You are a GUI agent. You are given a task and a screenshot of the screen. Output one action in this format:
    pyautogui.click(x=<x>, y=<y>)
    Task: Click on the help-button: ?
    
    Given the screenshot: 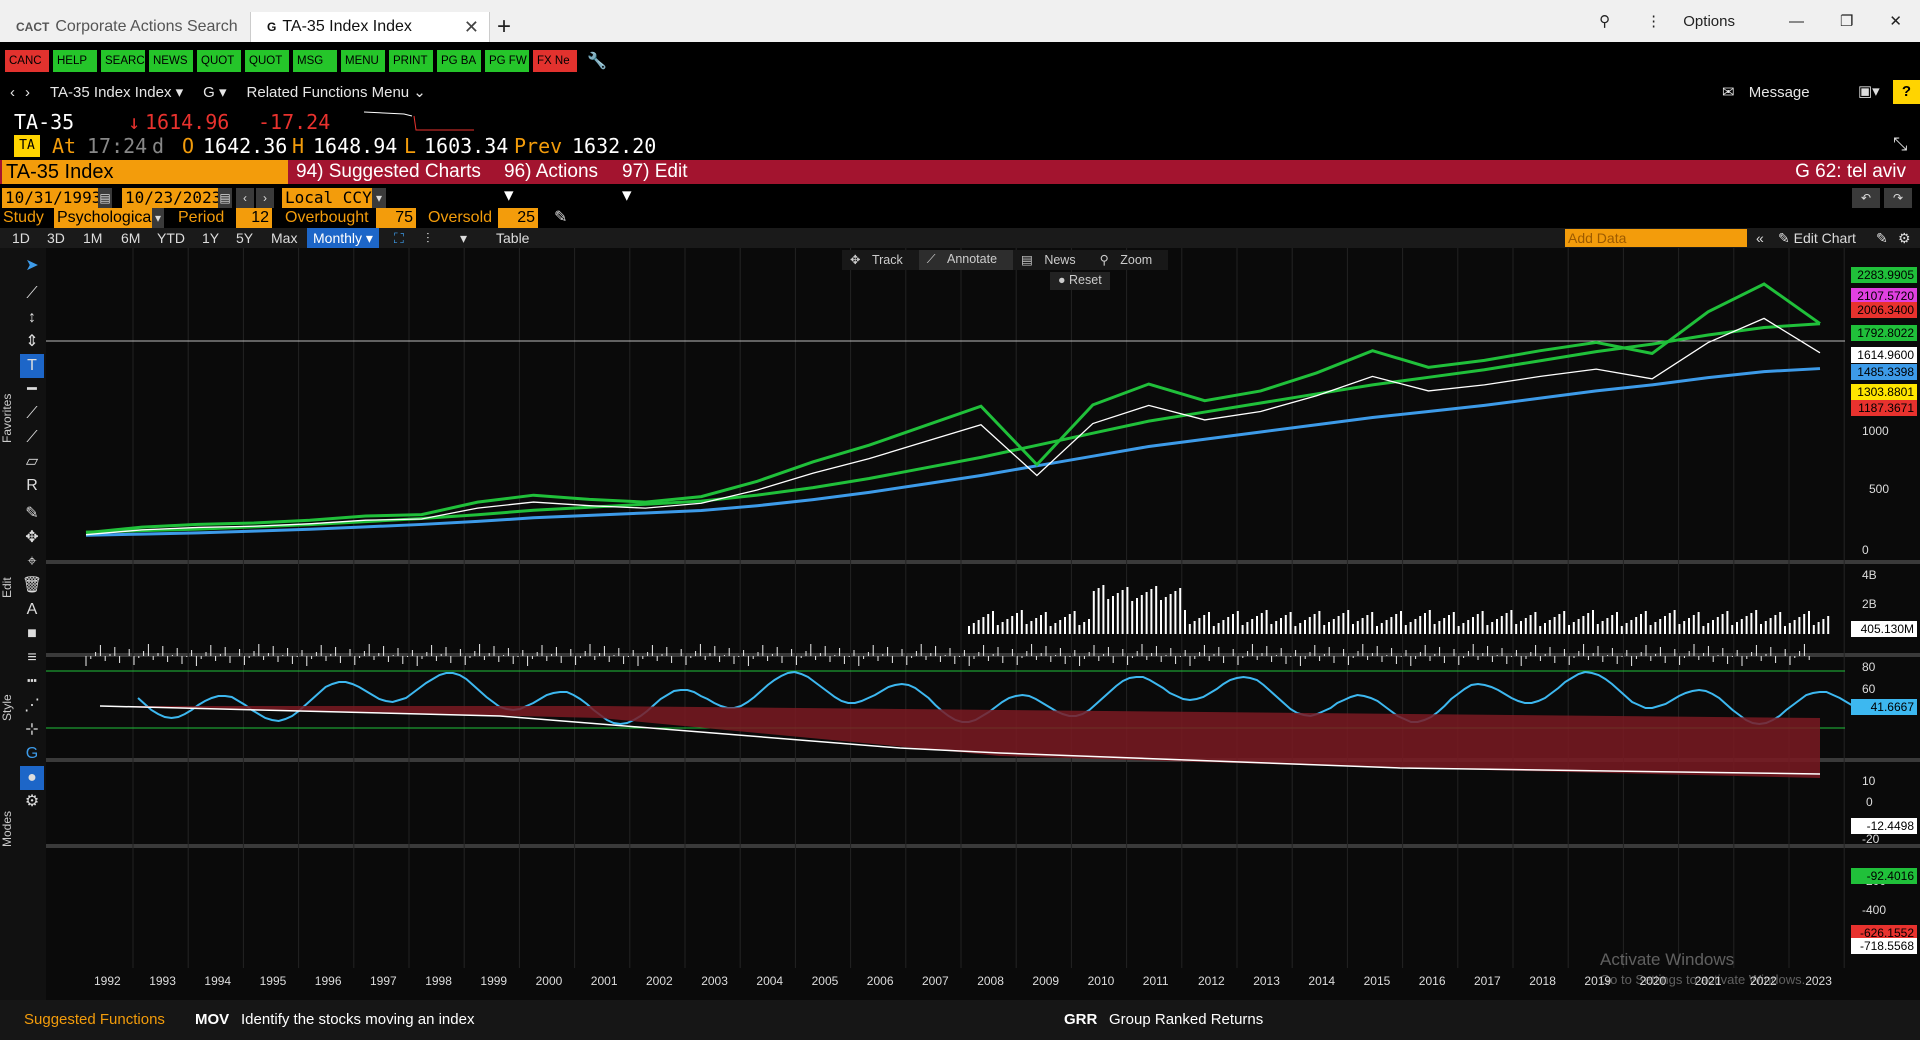 What is the action you would take?
    pyautogui.click(x=1906, y=92)
    